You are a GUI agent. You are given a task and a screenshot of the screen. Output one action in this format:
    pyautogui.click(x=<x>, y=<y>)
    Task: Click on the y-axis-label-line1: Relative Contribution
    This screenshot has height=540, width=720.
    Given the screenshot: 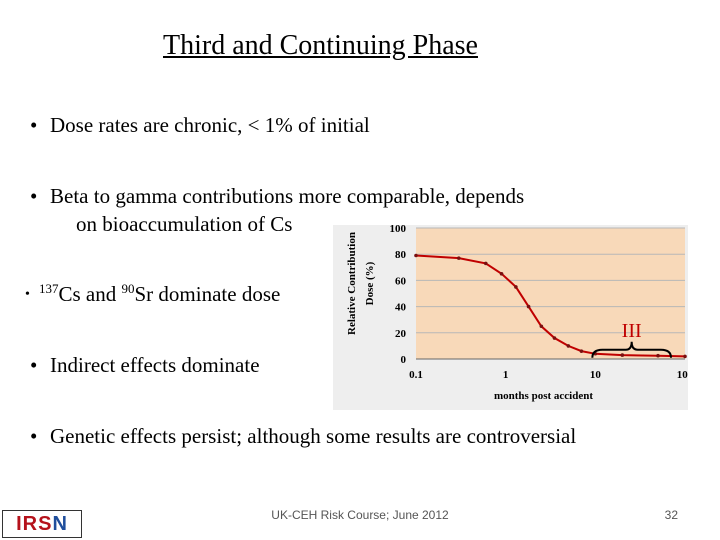 What is the action you would take?
    pyautogui.click(x=352, y=283)
    